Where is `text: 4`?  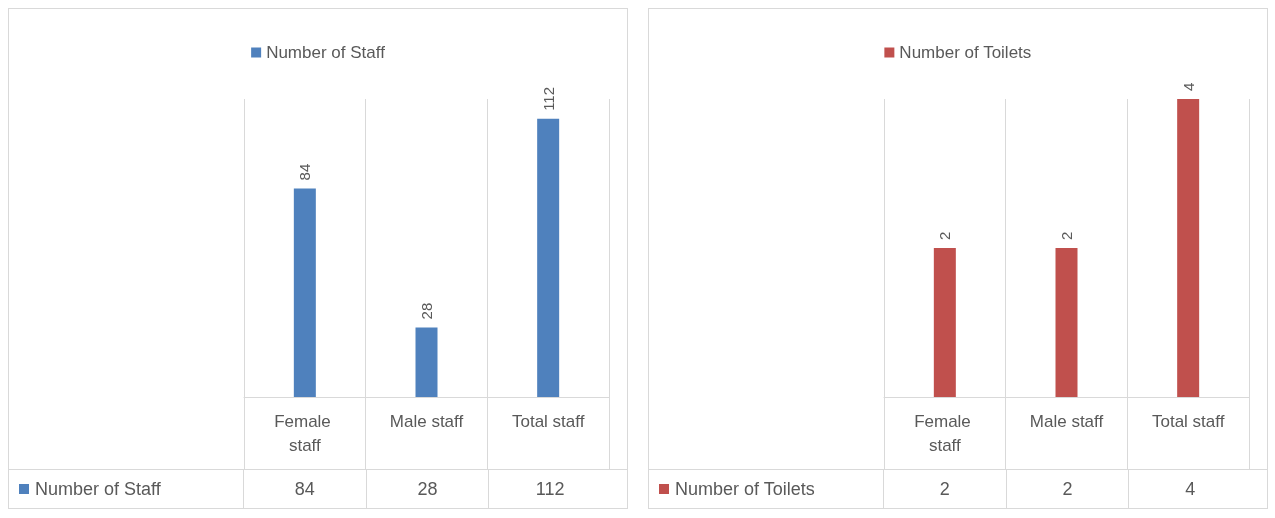
text: 4 is located at coordinates (1188, 86).